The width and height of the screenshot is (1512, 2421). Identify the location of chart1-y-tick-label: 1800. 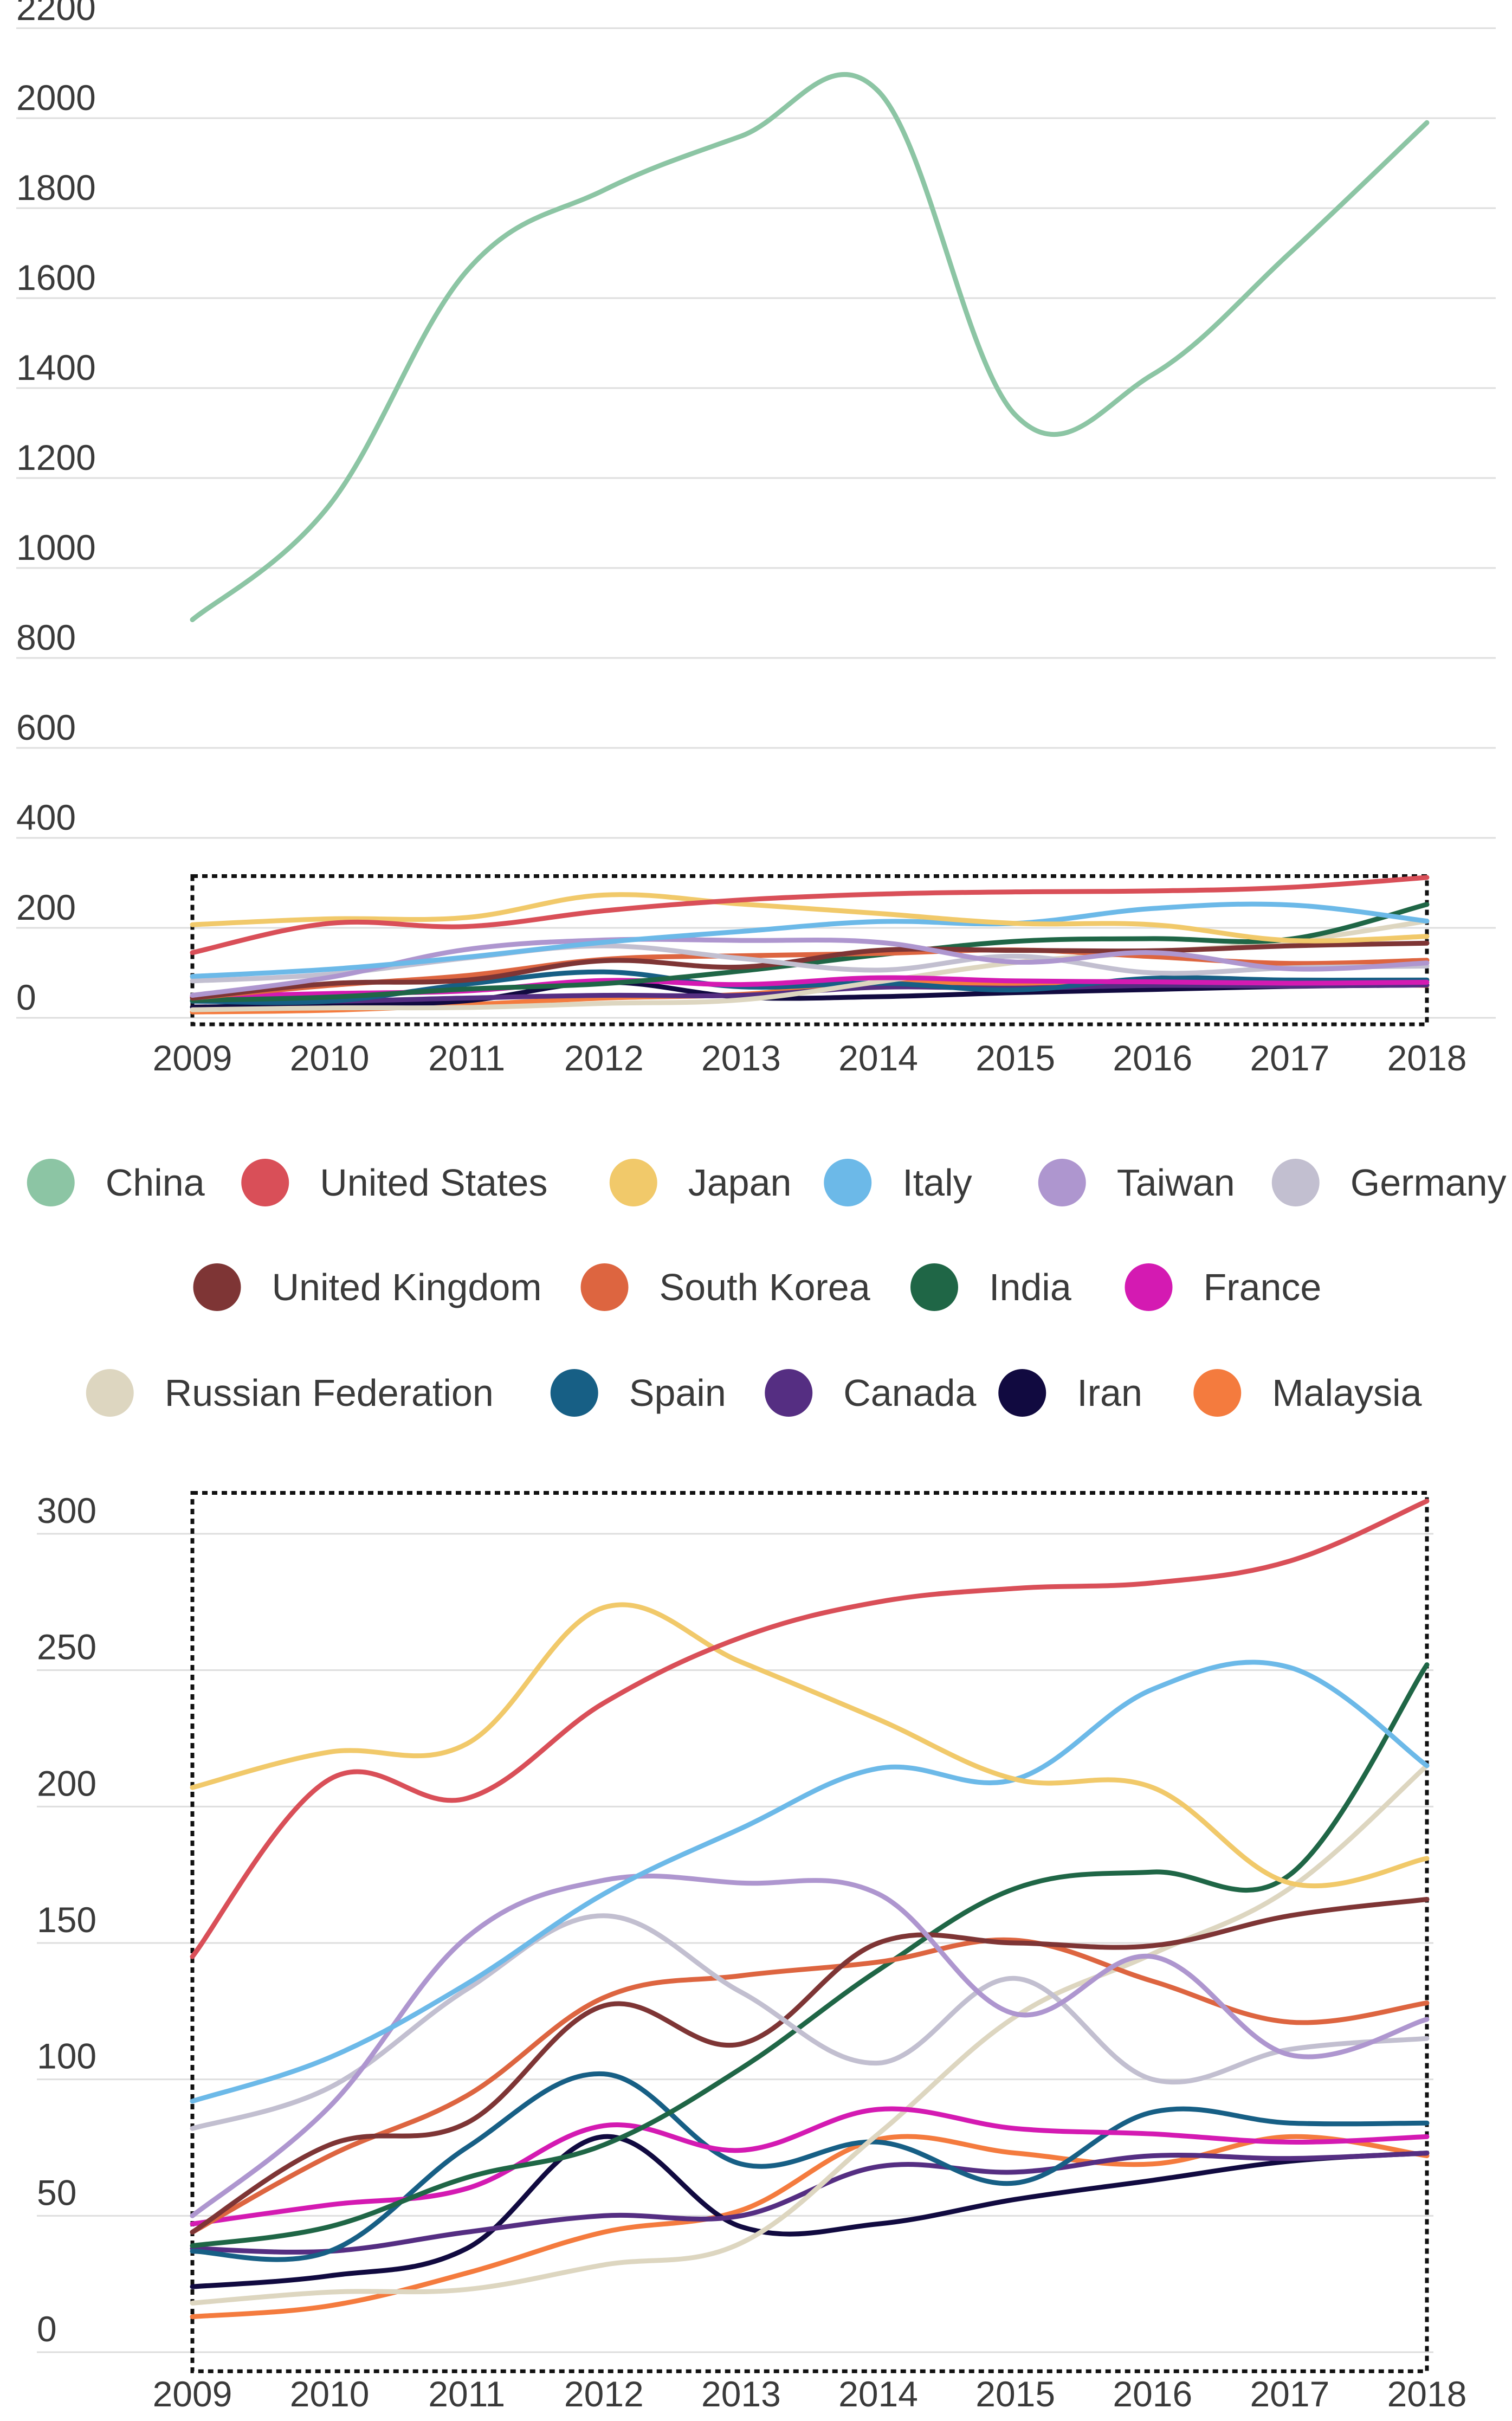
(56, 187).